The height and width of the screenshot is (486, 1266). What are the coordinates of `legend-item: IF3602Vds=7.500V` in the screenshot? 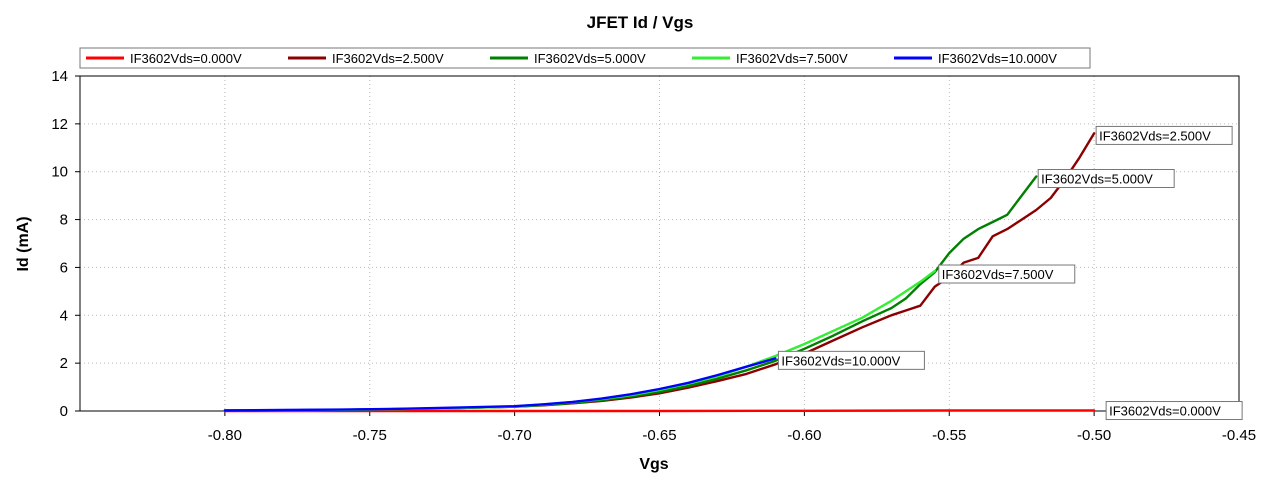 It's located at (770, 58).